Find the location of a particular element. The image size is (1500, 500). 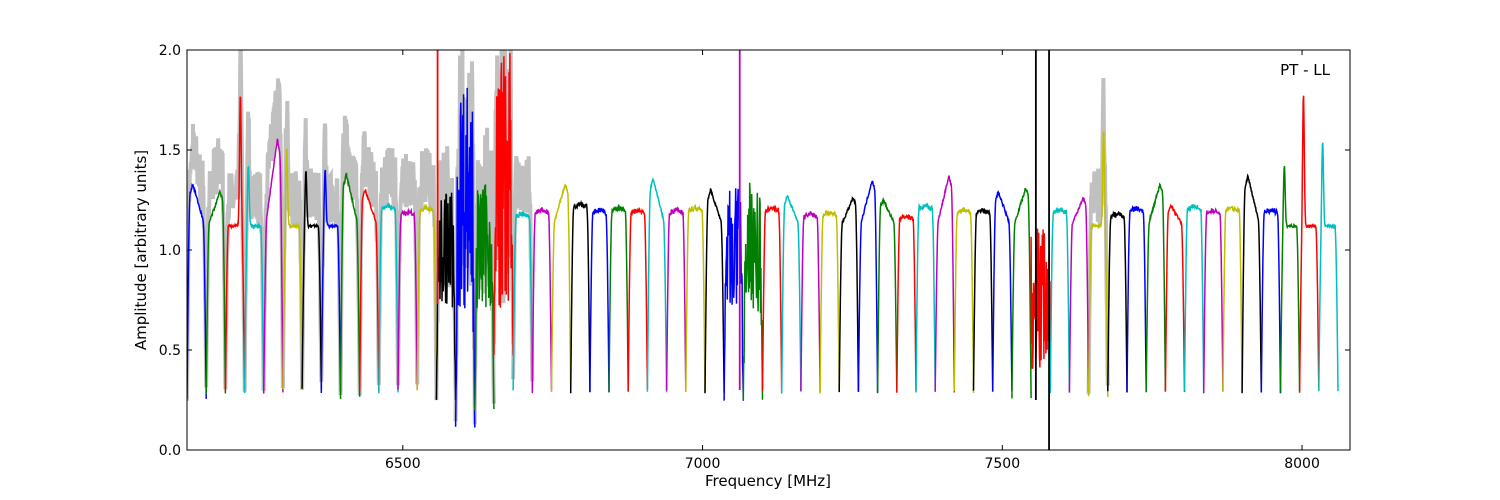

polarization-annotation: PT - LL is located at coordinates (1305, 70).